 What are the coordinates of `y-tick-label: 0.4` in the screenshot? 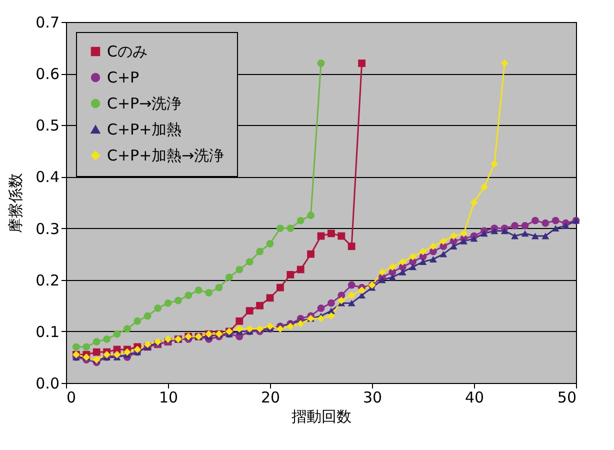 It's located at (48, 177).